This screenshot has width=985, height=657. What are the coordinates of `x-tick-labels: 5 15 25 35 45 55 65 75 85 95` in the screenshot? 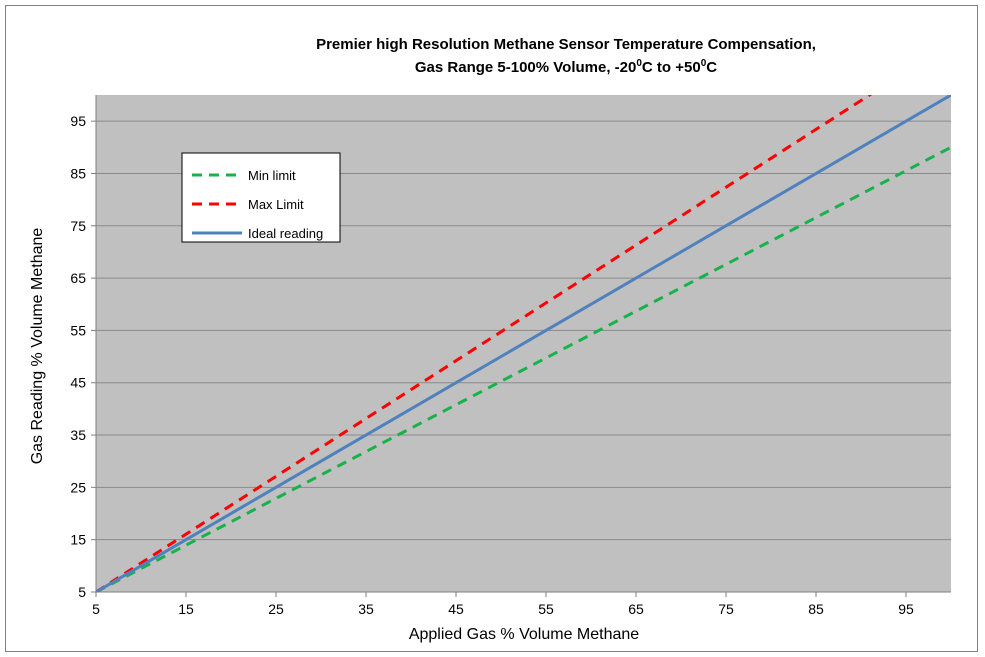 It's located at (503, 609).